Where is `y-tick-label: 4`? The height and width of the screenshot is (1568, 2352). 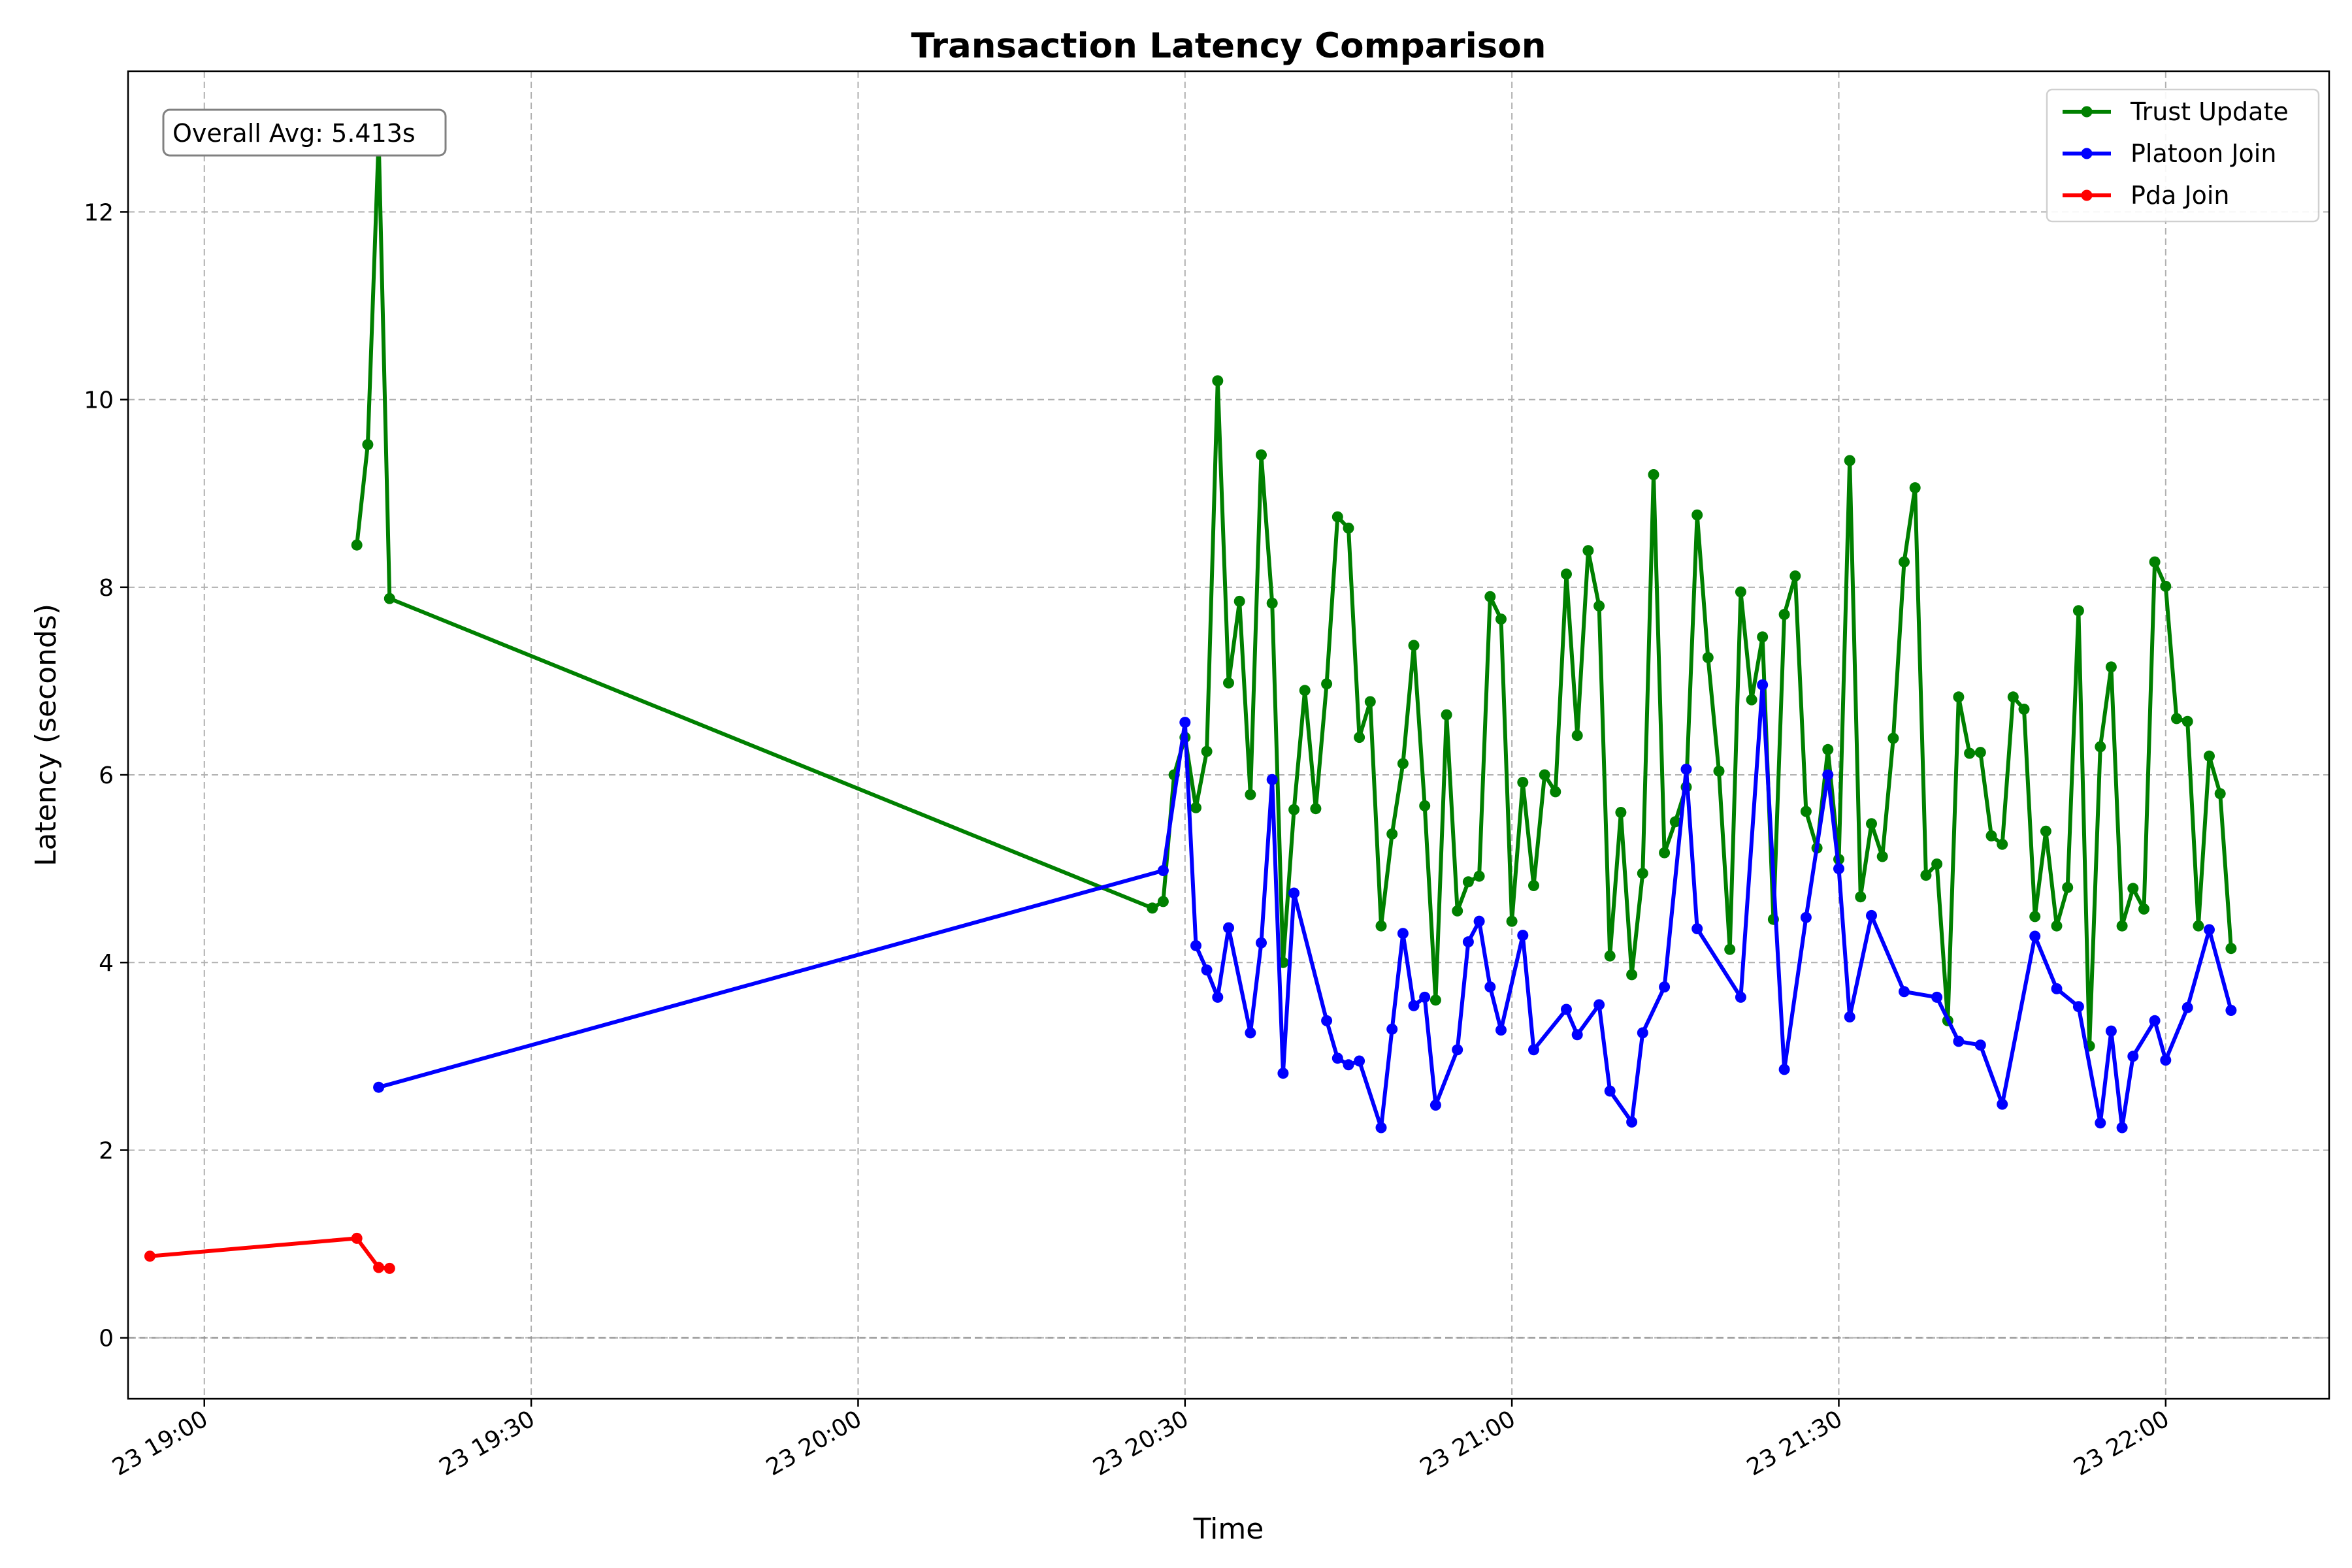
y-tick-label: 4 is located at coordinates (106, 963).